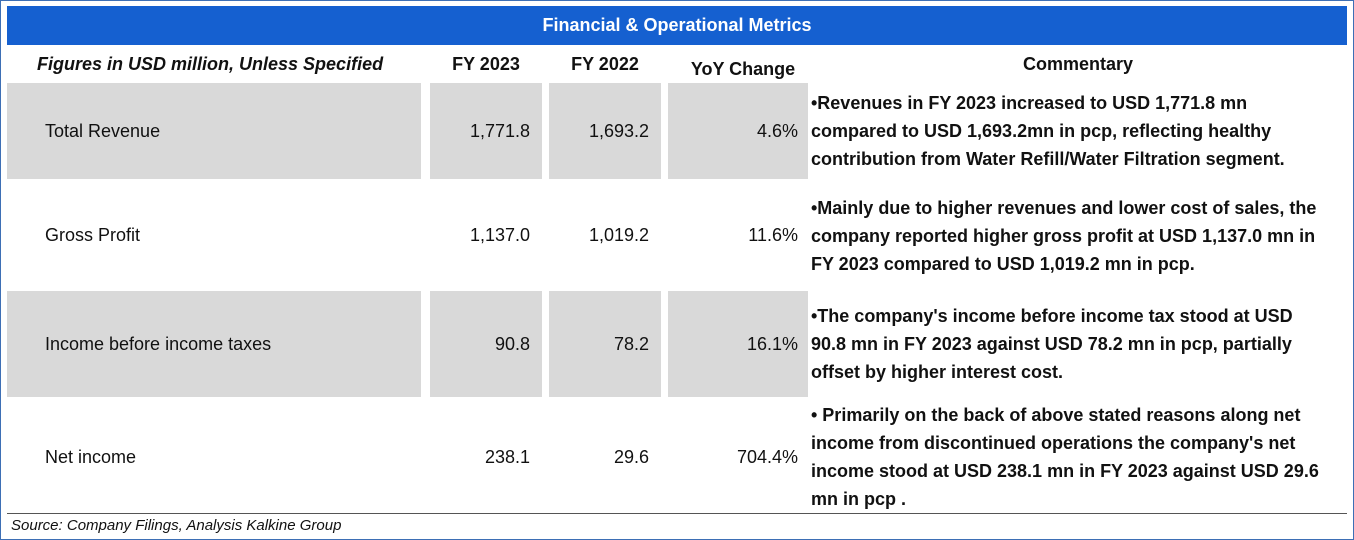 The image size is (1354, 540). Describe the element at coordinates (677, 513) in the screenshot. I see `source-divider` at that location.